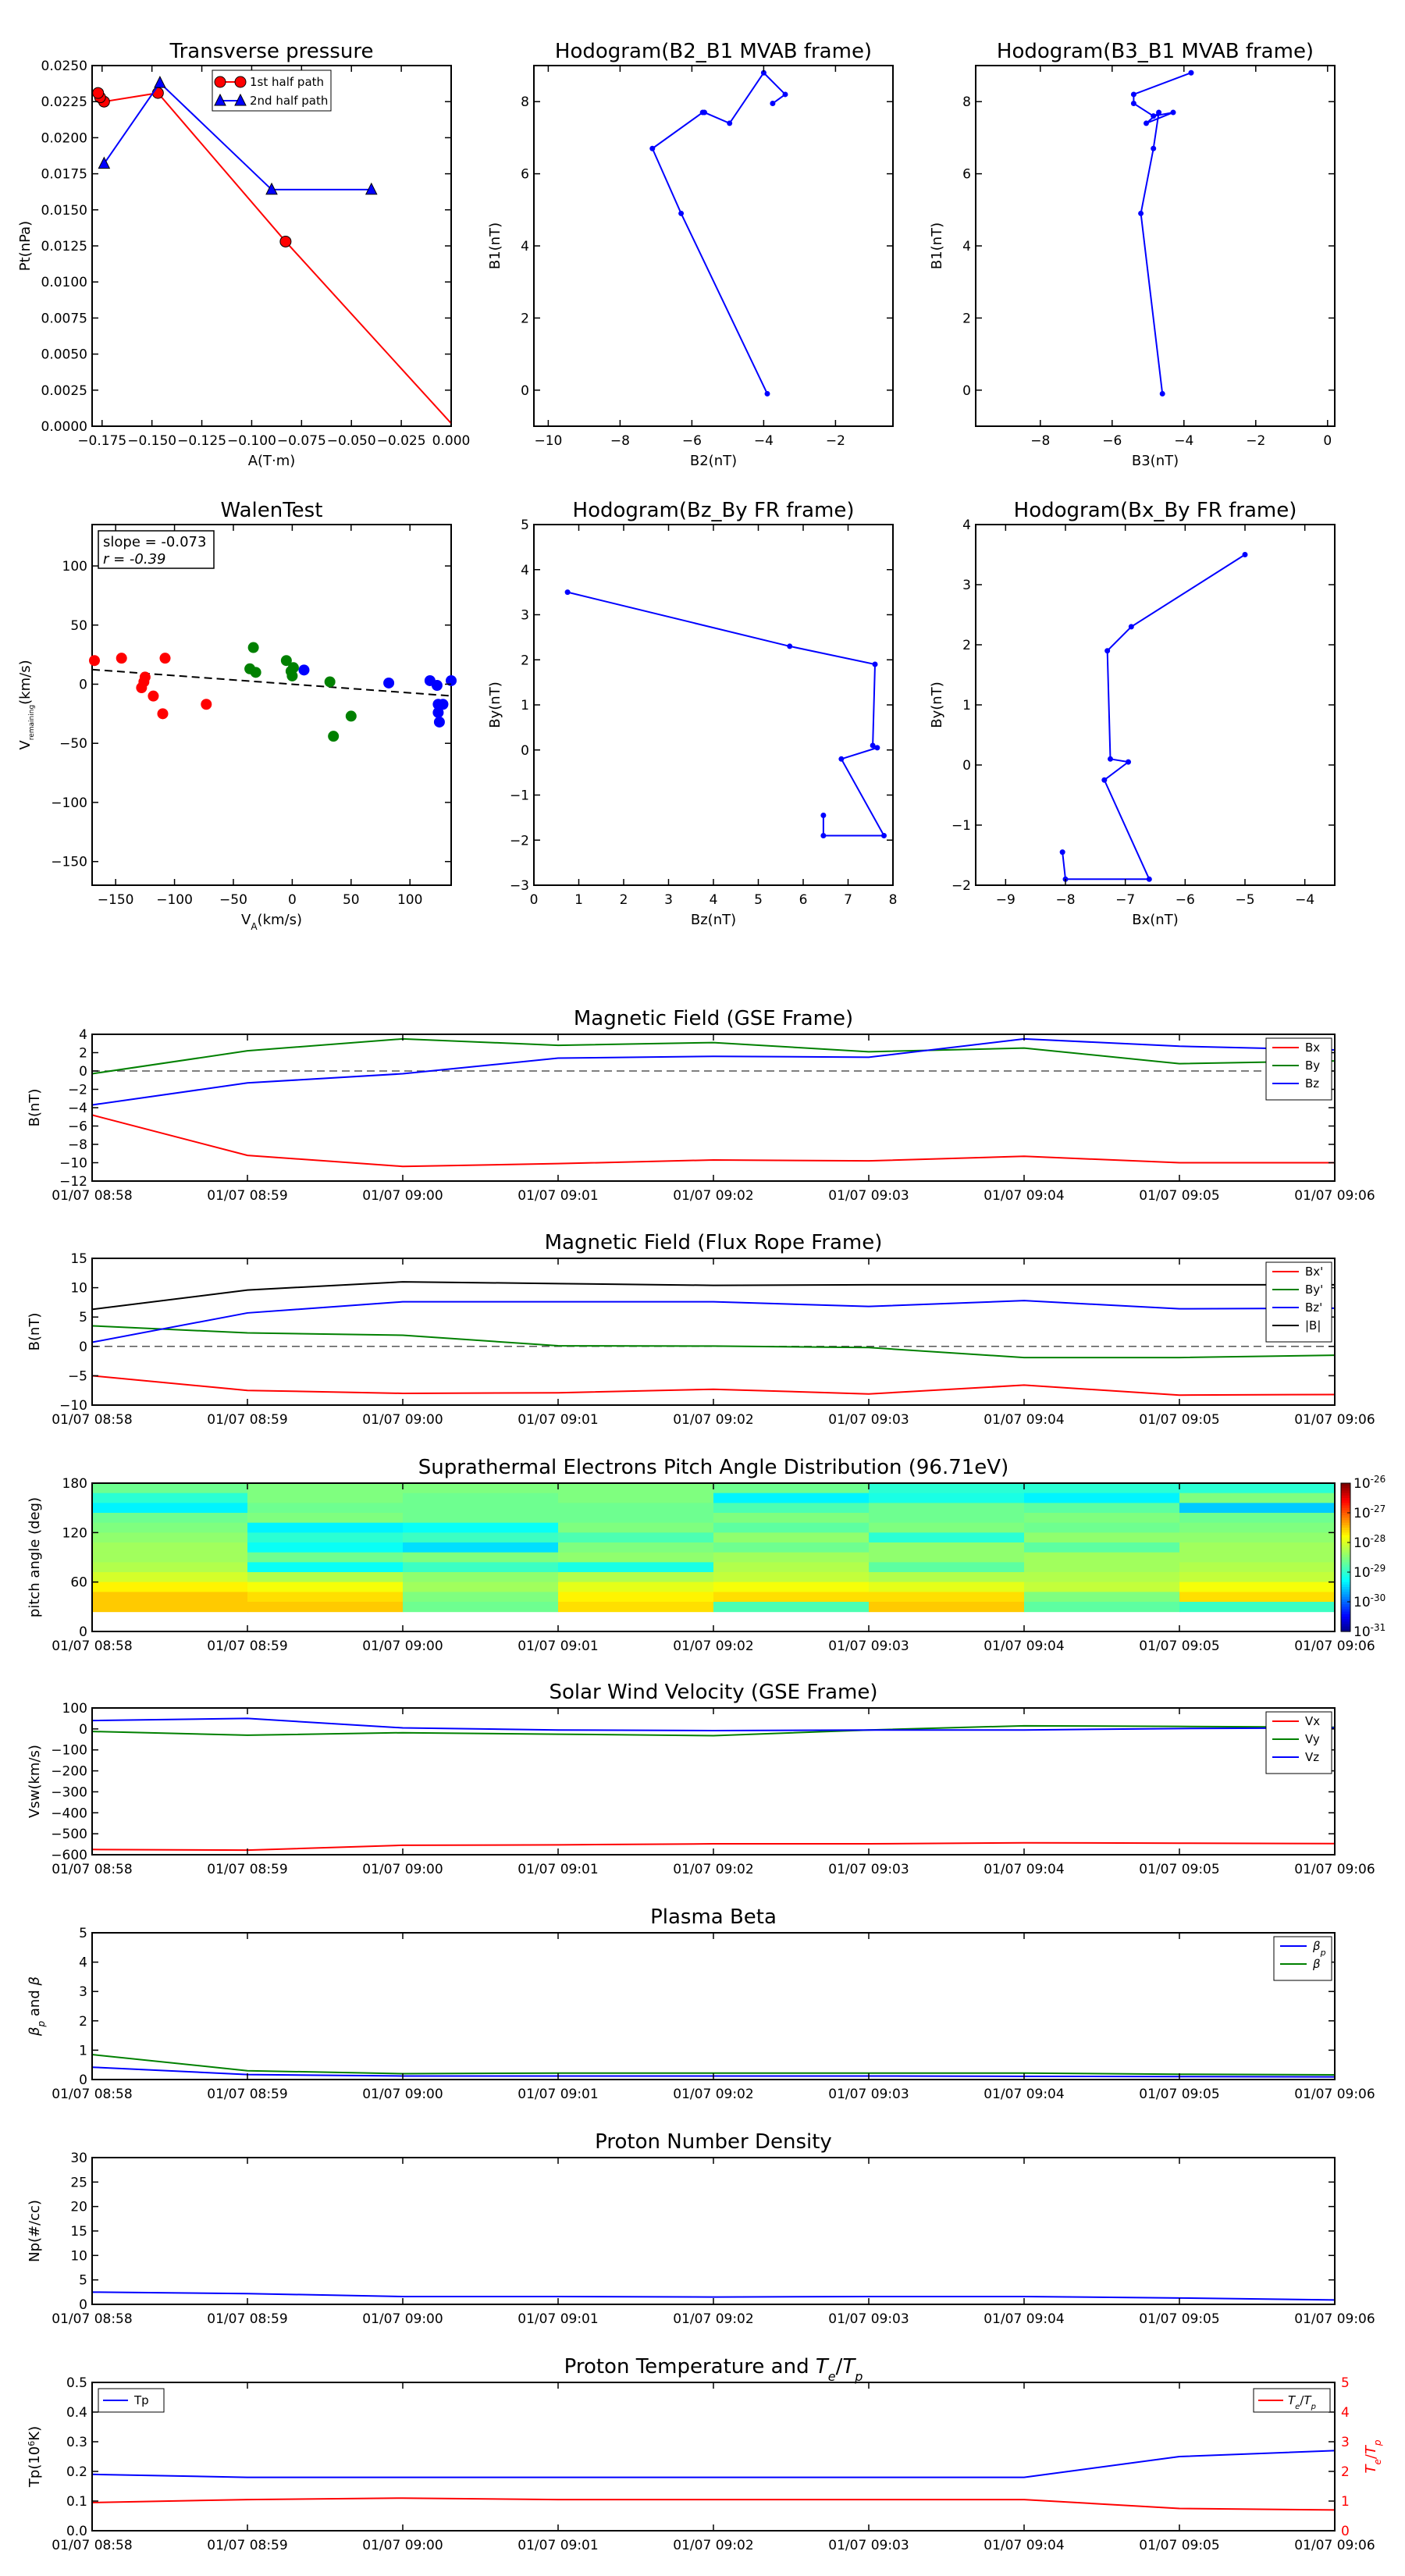 Image resolution: width=1405 pixels, height=2576 pixels. I want to click on label-part: /, so click(1371, 2456).